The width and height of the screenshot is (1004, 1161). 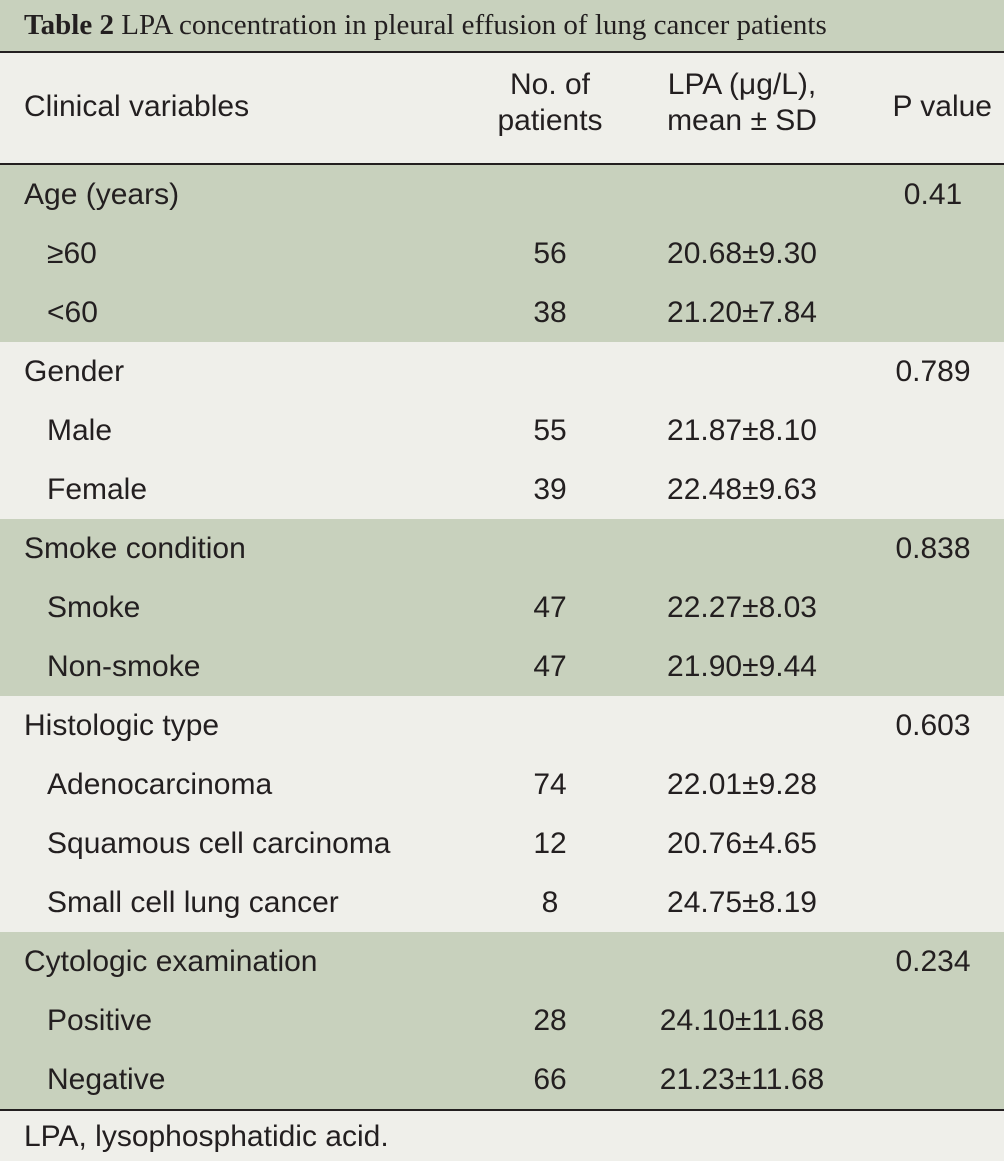 I want to click on row-lpa-mean-sd: 24.10±11.68, so click(x=742, y=1020).